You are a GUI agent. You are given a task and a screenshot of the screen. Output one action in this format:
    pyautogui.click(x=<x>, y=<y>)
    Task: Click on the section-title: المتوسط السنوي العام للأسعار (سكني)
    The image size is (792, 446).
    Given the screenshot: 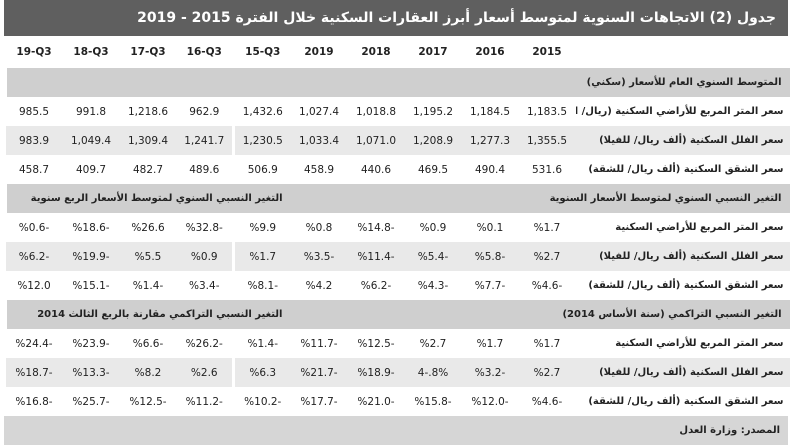 What is the action you would take?
    pyautogui.click(x=540, y=82)
    